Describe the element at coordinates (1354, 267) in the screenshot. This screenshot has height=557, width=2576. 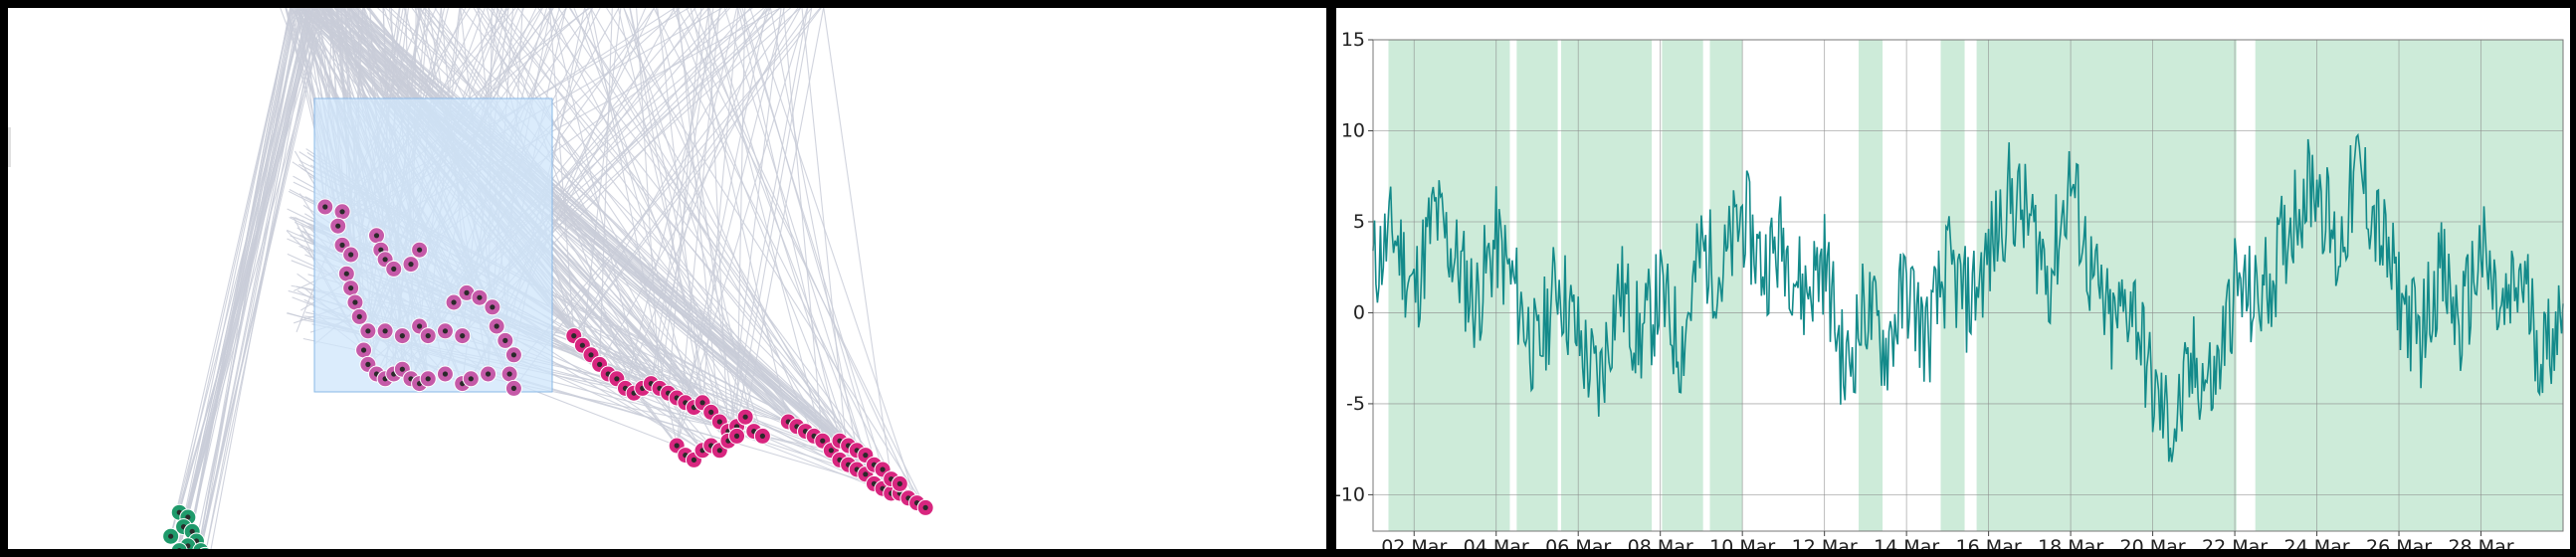
I see `y-axis-ticks: 15 10 5 0 -5 -10` at that location.